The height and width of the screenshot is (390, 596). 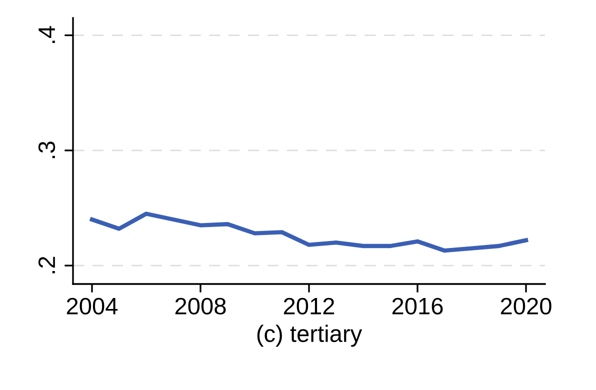 What do you see at coordinates (46, 34) in the screenshot?
I see `y-tick-label: .4` at bounding box center [46, 34].